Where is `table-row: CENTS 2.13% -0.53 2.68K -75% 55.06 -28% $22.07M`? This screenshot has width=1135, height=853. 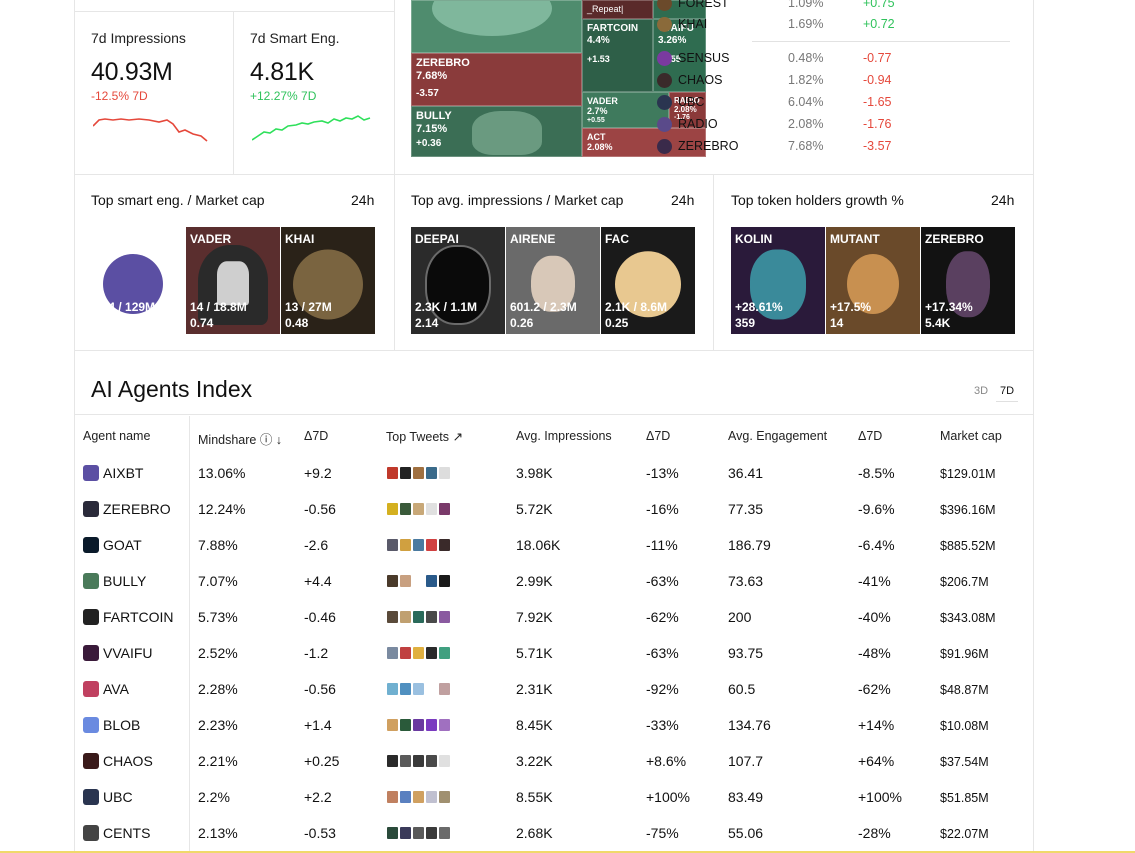
table-row: CENTS 2.13% -0.53 2.68K -75% 55.06 -28% $22.07M is located at coordinates (554, 834).